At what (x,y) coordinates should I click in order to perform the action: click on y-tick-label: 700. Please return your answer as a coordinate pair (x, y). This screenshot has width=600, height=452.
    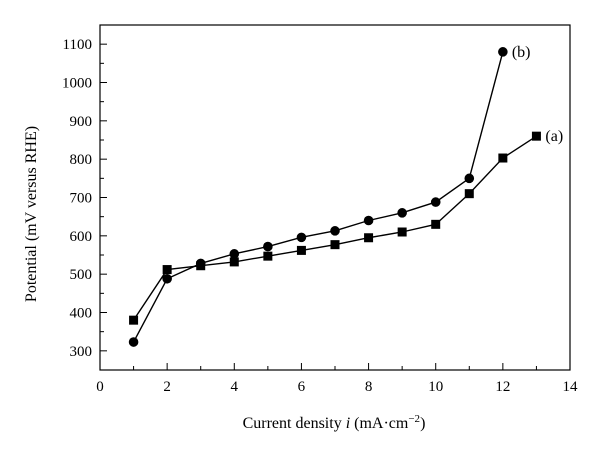
    Looking at the image, I should click on (81, 199).